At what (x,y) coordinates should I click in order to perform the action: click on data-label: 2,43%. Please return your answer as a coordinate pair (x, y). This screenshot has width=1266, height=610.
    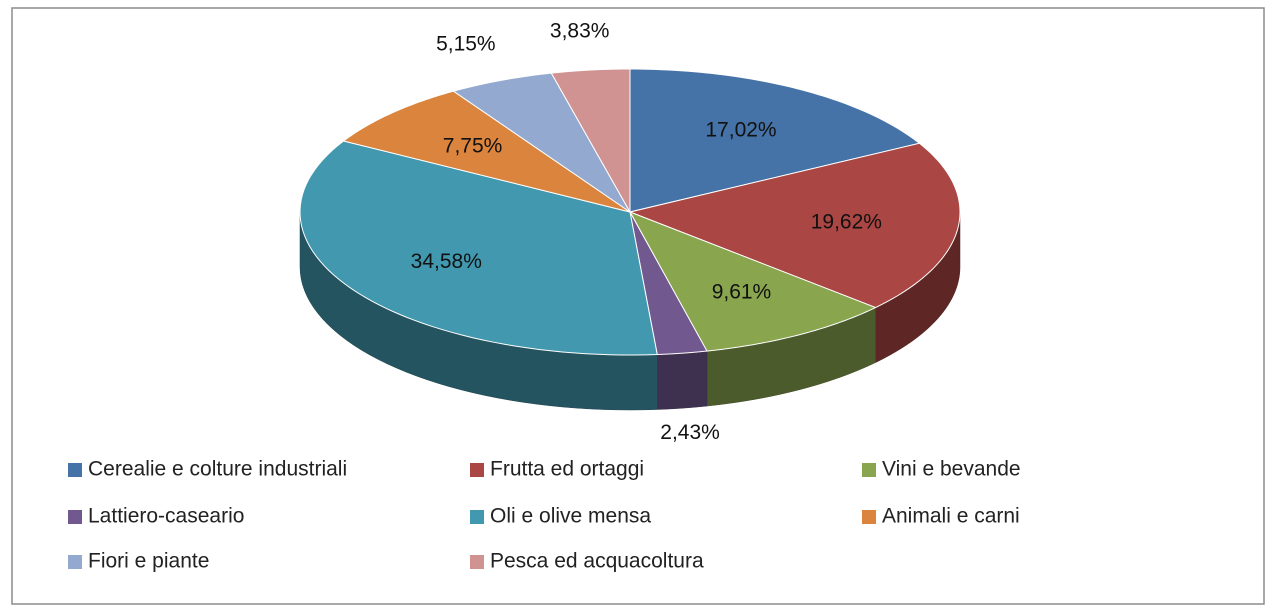
    Looking at the image, I should click on (690, 432).